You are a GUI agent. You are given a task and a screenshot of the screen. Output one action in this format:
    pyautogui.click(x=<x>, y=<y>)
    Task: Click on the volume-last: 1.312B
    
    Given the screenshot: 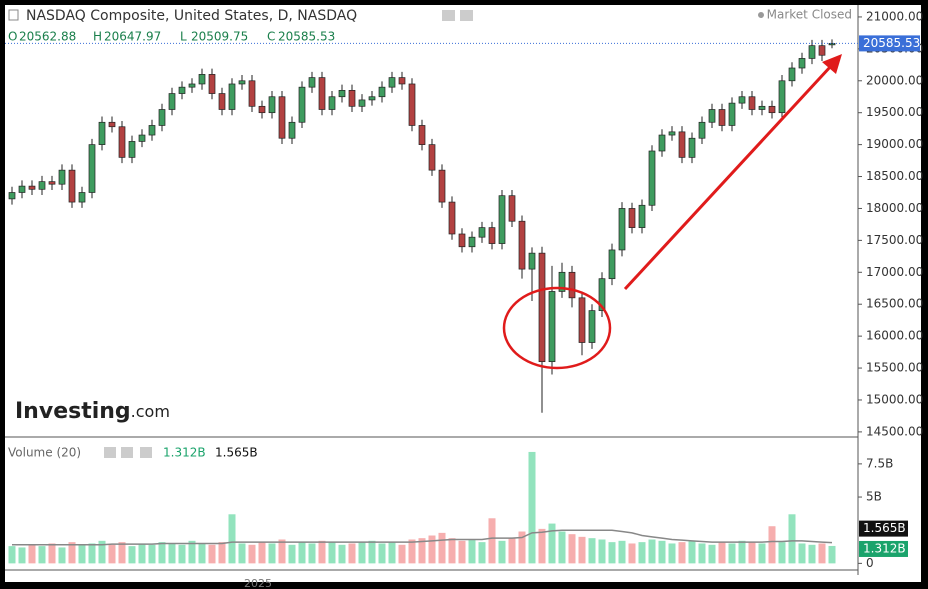 What is the action you would take?
    pyautogui.click(x=184, y=453)
    